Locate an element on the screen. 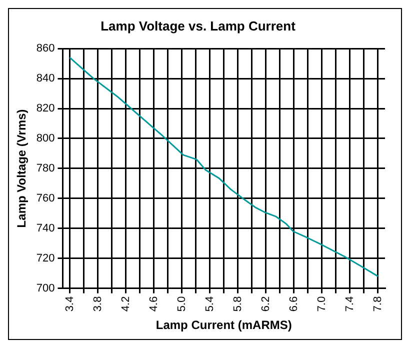 The width and height of the screenshot is (410, 350). x-tick-label: 3.8 is located at coordinates (98, 304).